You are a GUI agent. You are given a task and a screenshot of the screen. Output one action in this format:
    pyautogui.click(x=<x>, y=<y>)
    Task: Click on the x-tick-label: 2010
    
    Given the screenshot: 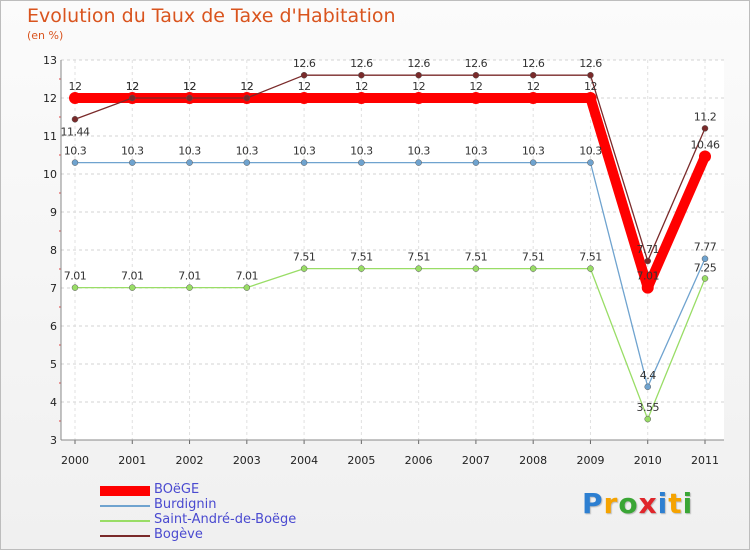 What is the action you would take?
    pyautogui.click(x=648, y=460)
    